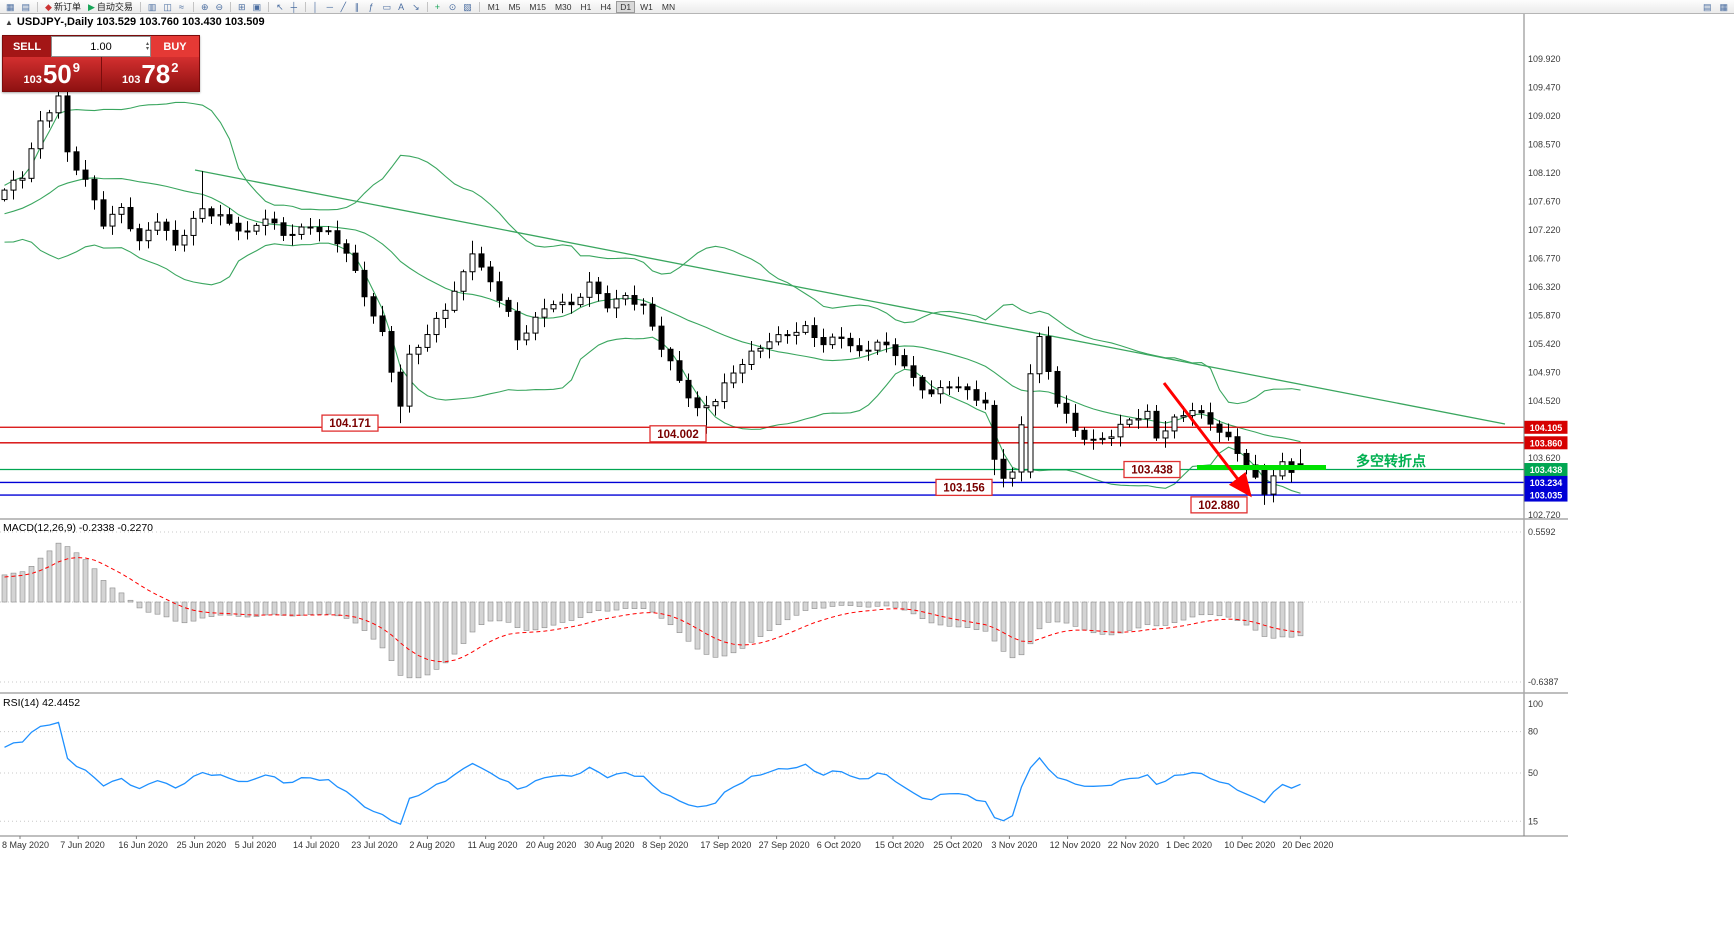 The width and height of the screenshot is (1734, 938). I want to click on annotations-layer: 104.171 104.002 103.156 103.438 102.880 多空转折点, so click(873, 448).